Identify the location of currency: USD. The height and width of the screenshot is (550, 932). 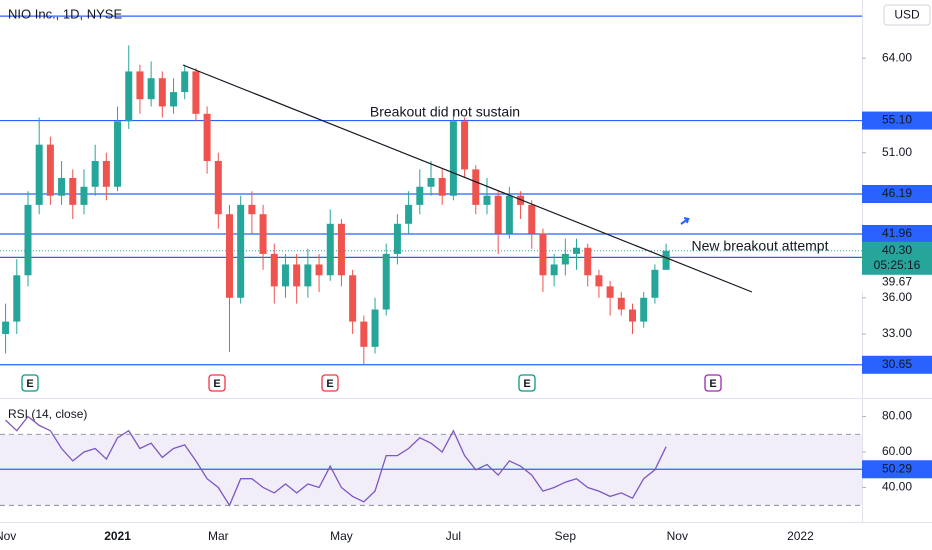
(907, 15).